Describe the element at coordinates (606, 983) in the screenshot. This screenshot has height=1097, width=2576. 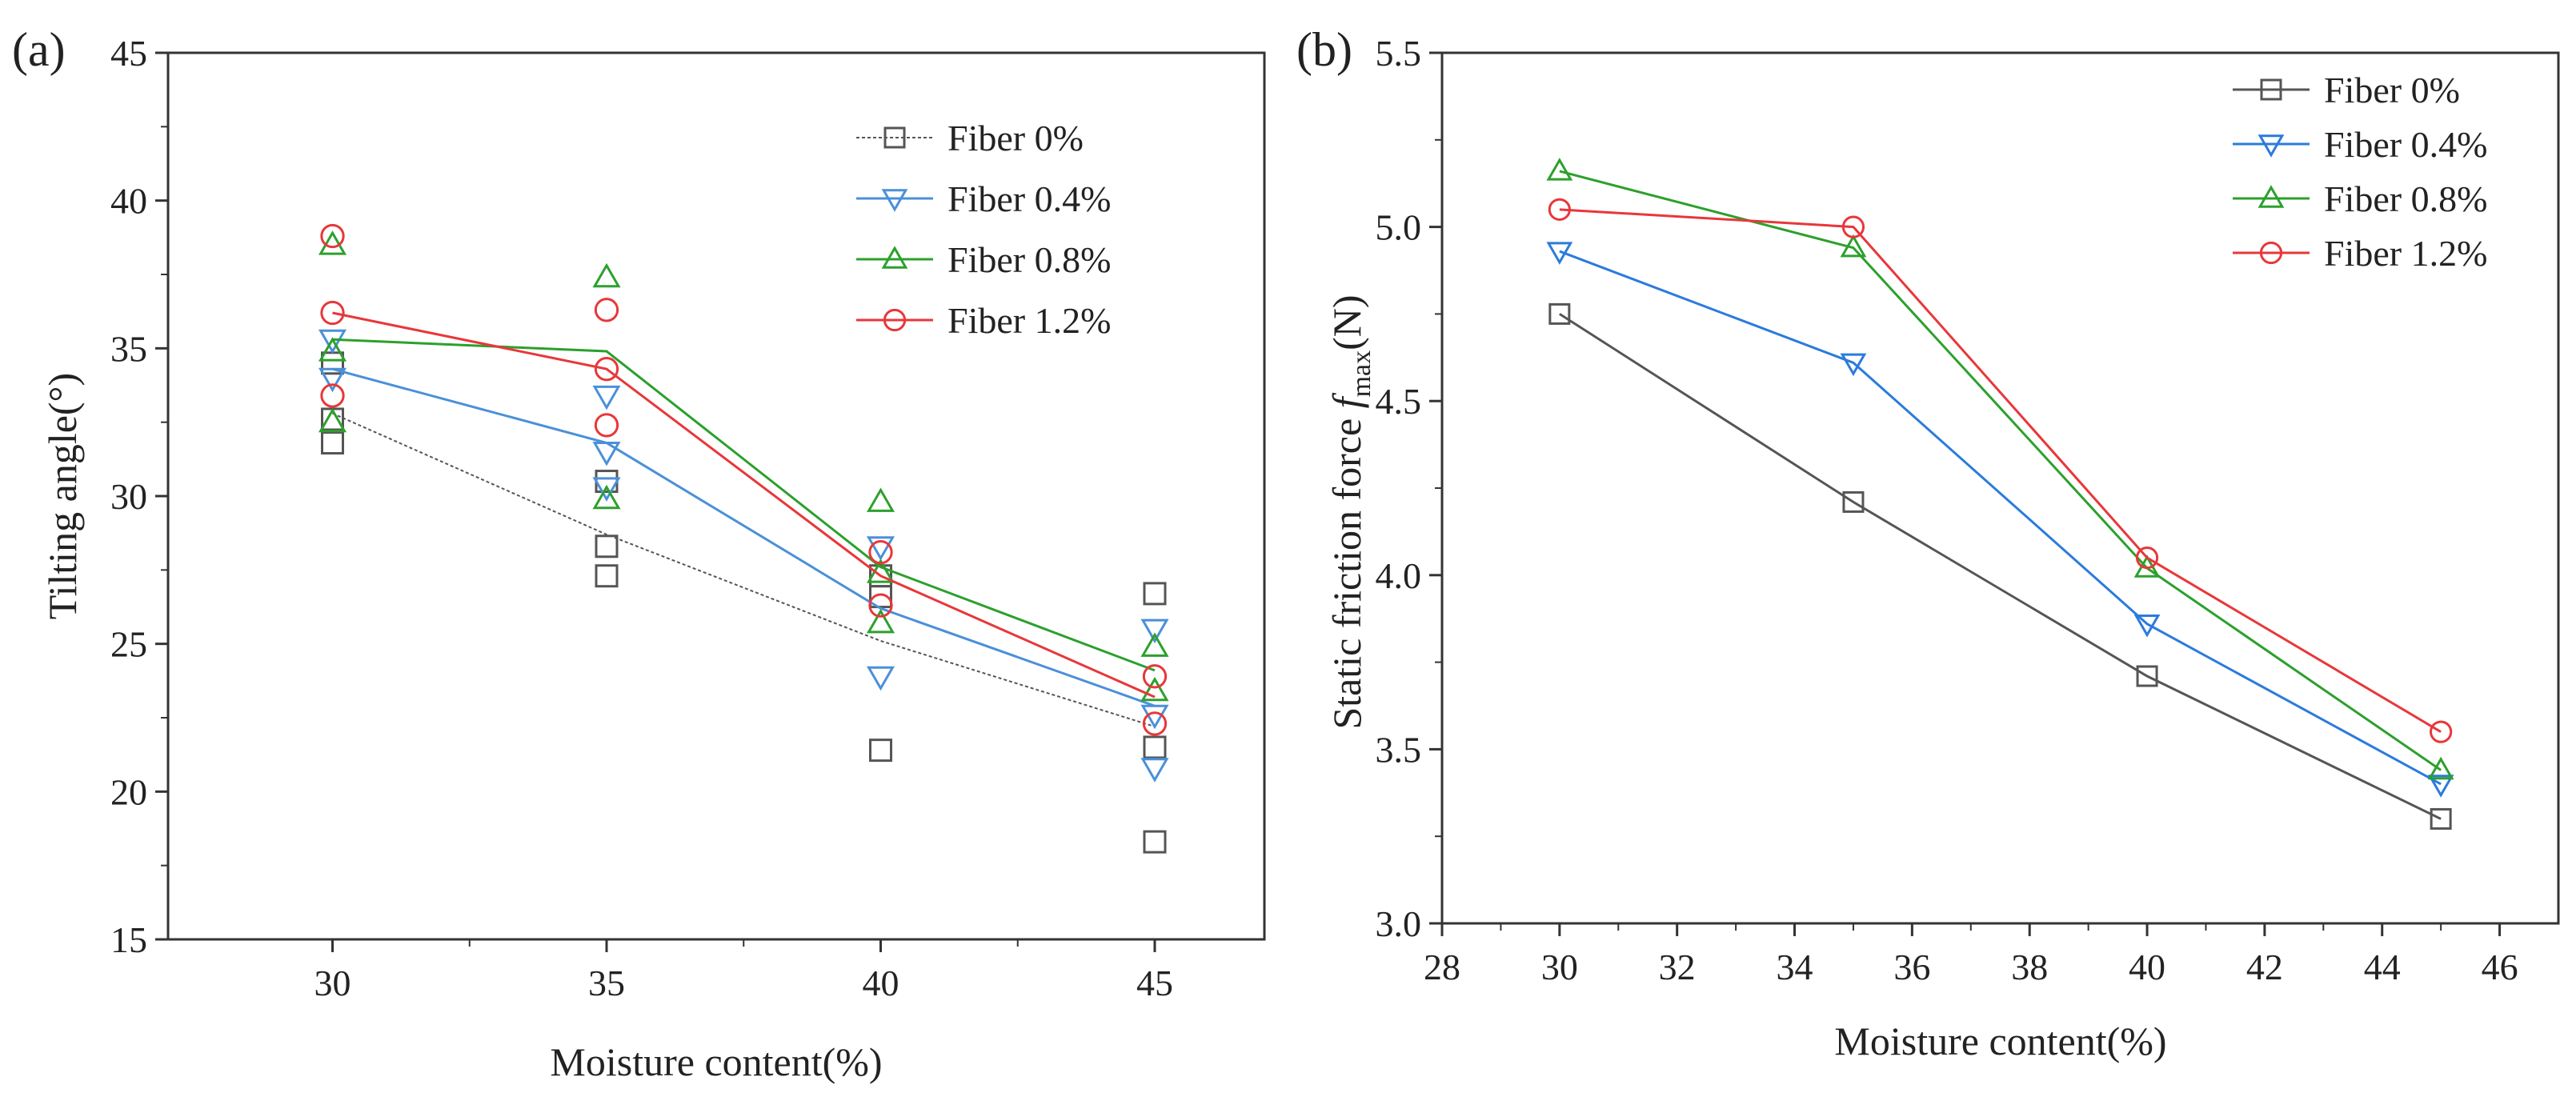
I see `x-tick-label: 35` at that location.